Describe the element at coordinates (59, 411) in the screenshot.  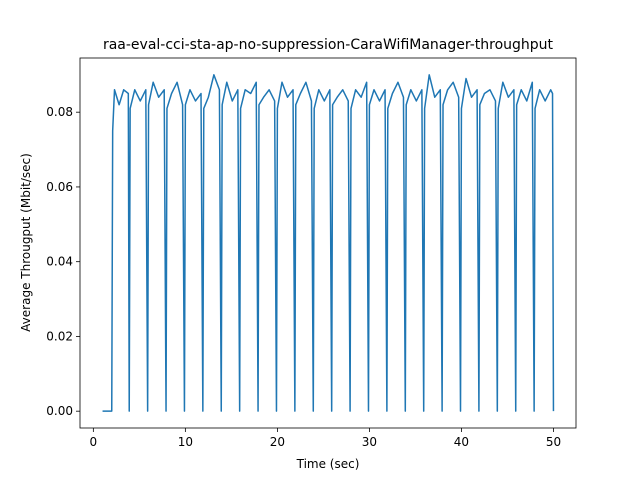
I see `y-tick-label: 0.00` at that location.